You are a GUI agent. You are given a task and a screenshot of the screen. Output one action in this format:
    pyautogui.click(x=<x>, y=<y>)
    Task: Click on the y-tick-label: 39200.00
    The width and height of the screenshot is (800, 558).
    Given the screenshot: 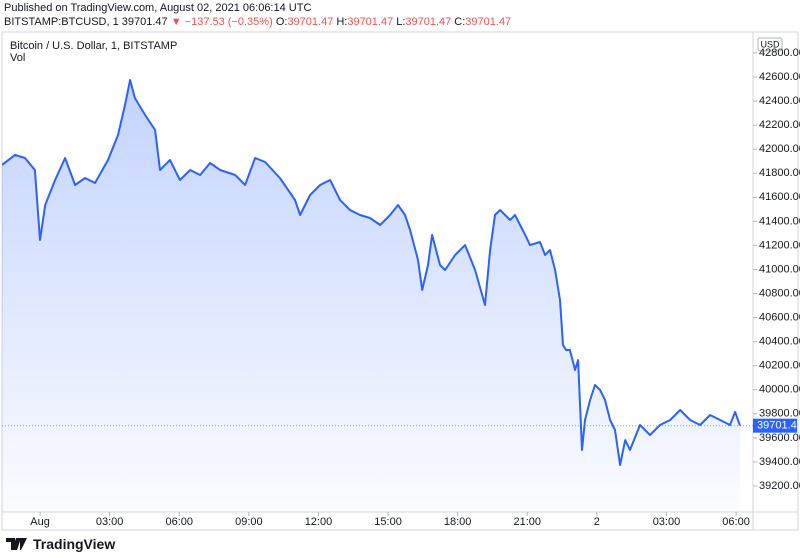 What is the action you would take?
    pyautogui.click(x=779, y=486)
    